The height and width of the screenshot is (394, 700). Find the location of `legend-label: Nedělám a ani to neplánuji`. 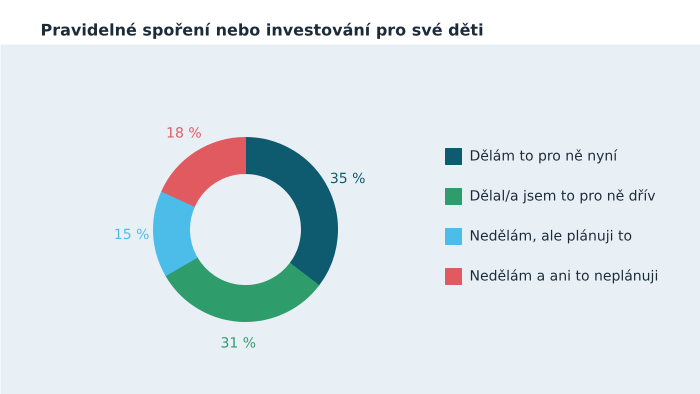

legend-label: Nedělám a ani to neplánuji is located at coordinates (564, 276).